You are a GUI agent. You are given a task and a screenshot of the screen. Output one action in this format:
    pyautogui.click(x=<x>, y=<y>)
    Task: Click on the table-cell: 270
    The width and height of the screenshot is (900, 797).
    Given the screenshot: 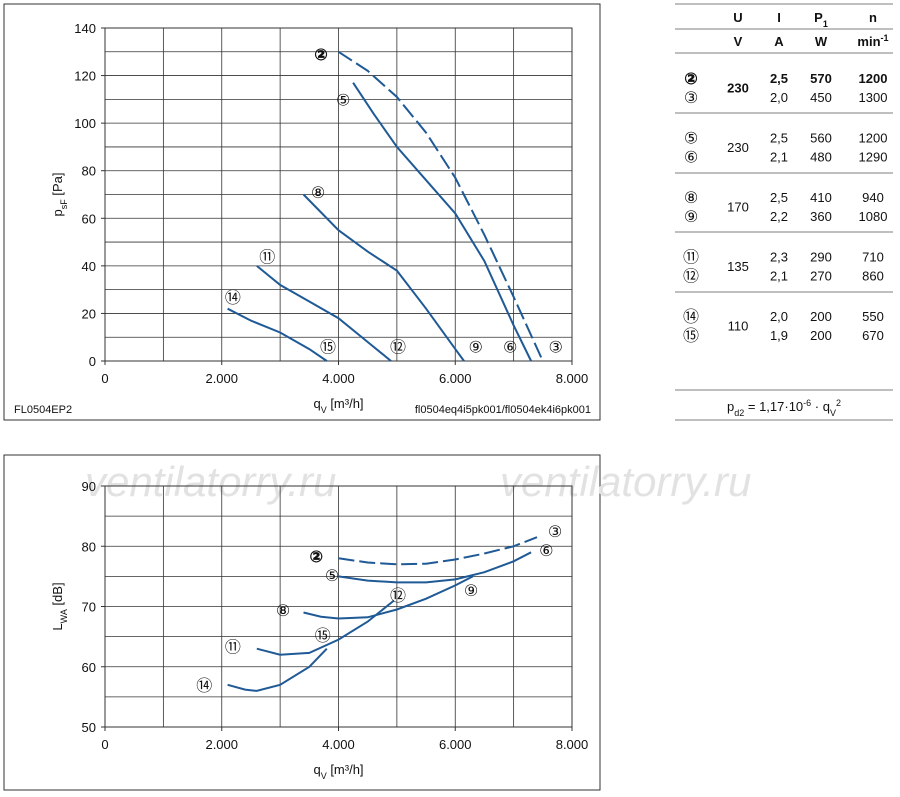 What is the action you would take?
    pyautogui.click(x=821, y=276)
    